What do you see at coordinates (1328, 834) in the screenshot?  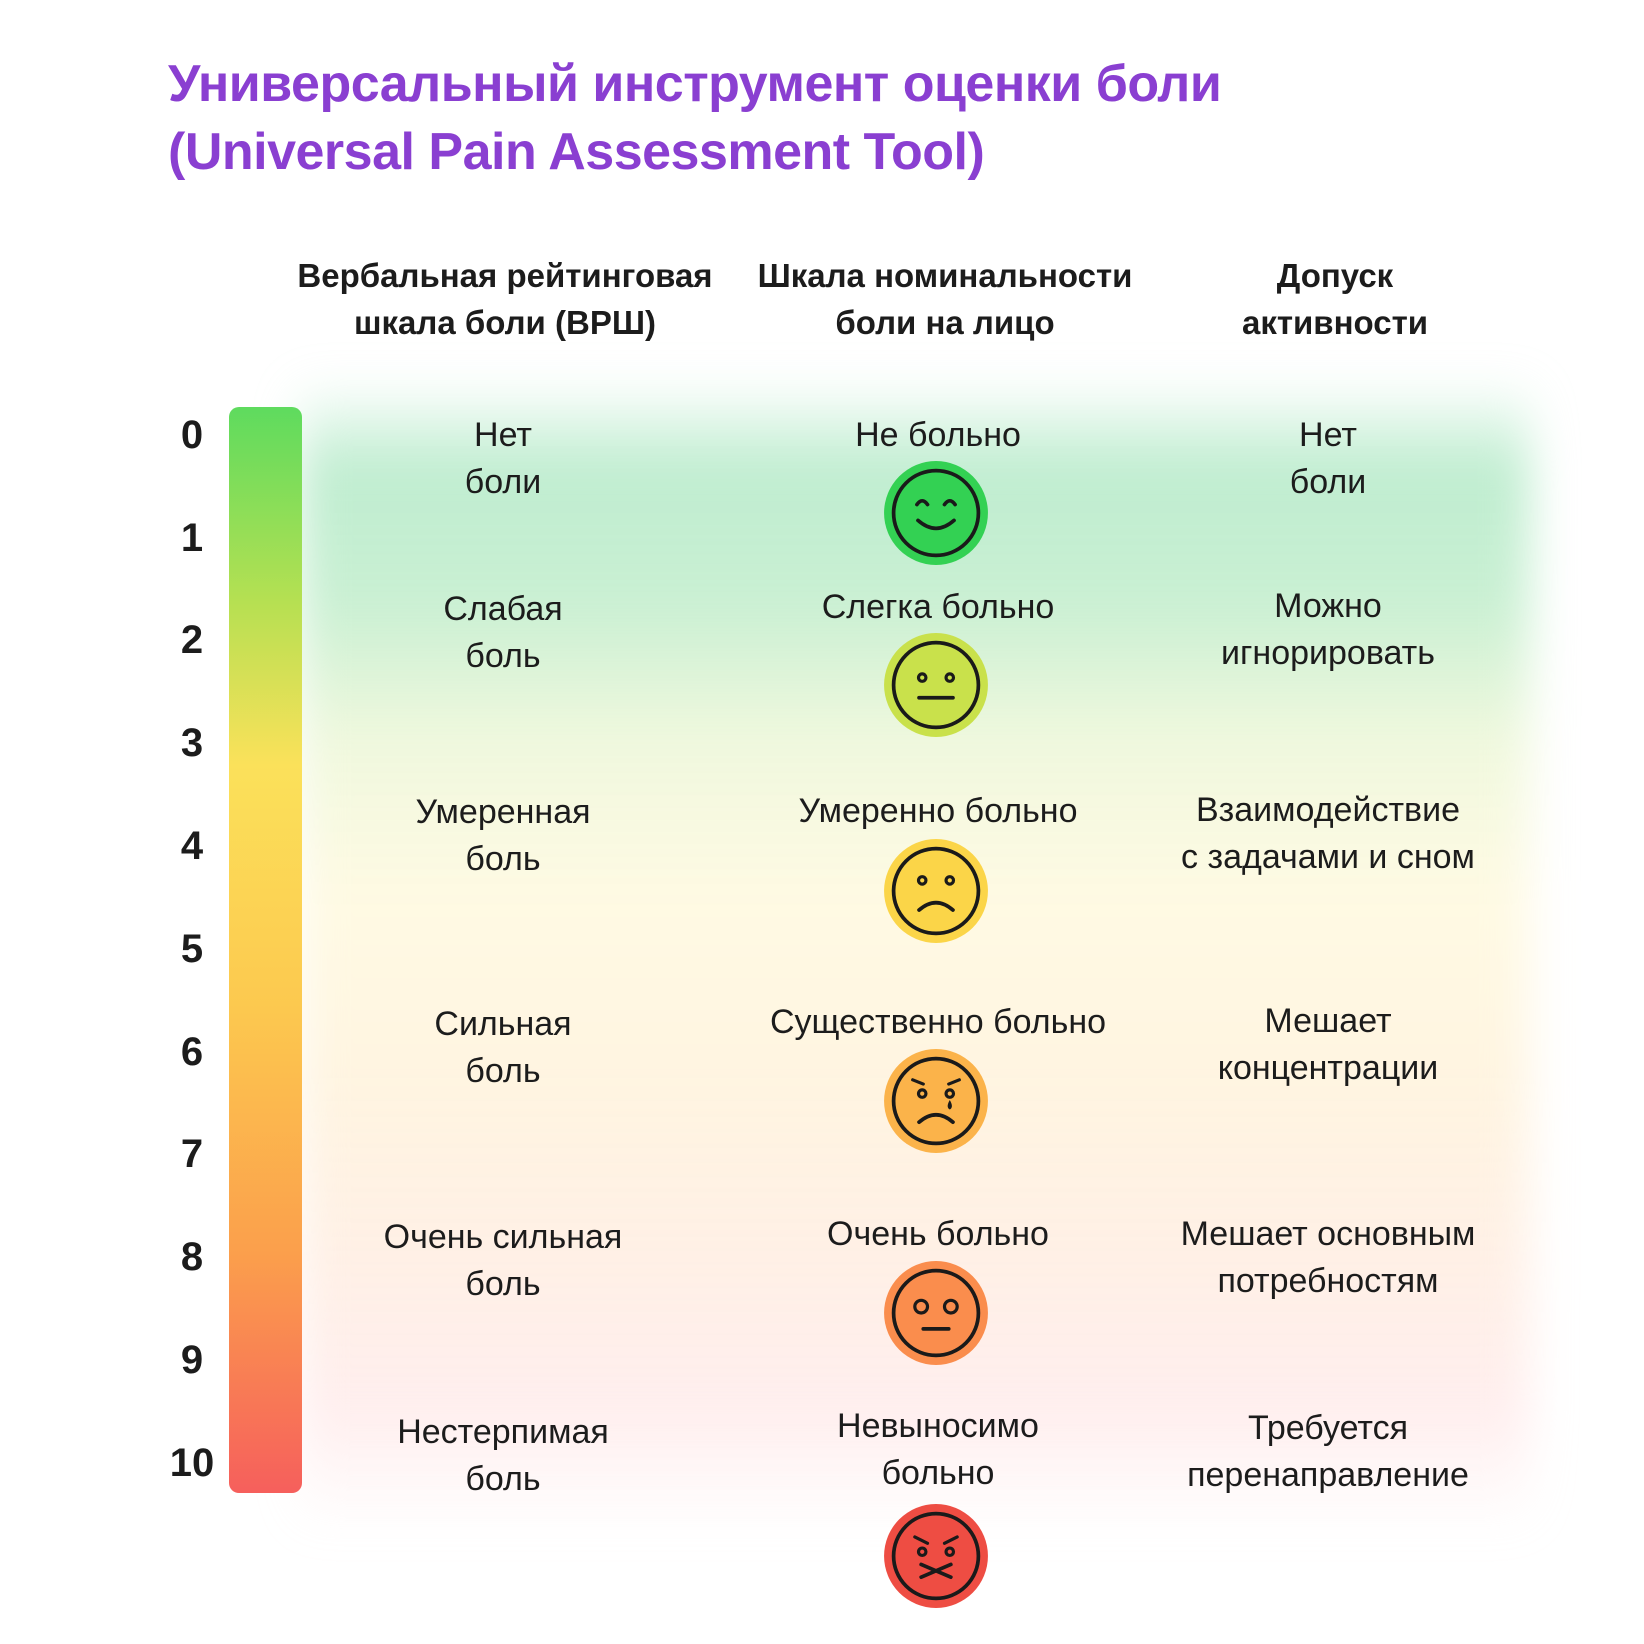 I see `activity-level-2: Взаимодействие с задачами и сном` at bounding box center [1328, 834].